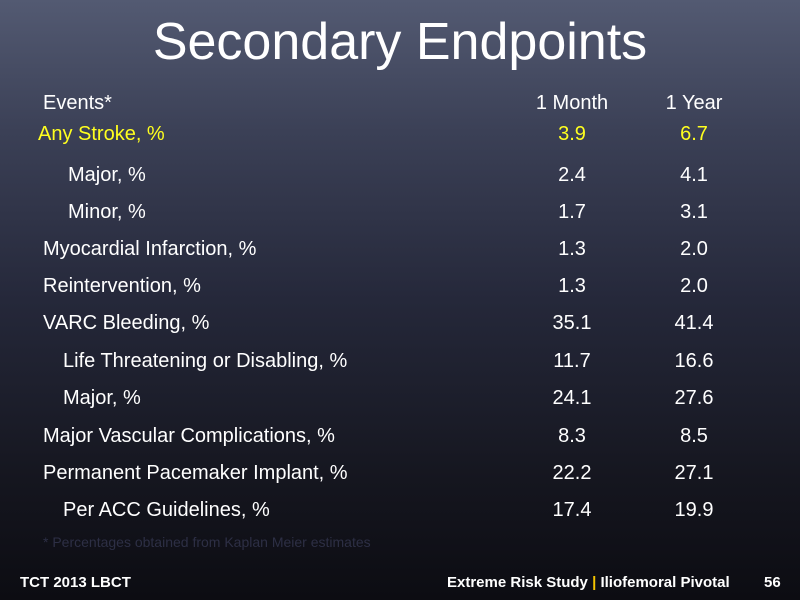 This screenshot has width=800, height=600. What do you see at coordinates (400, 42) in the screenshot?
I see `slide-title: Secondary Endpoints` at bounding box center [400, 42].